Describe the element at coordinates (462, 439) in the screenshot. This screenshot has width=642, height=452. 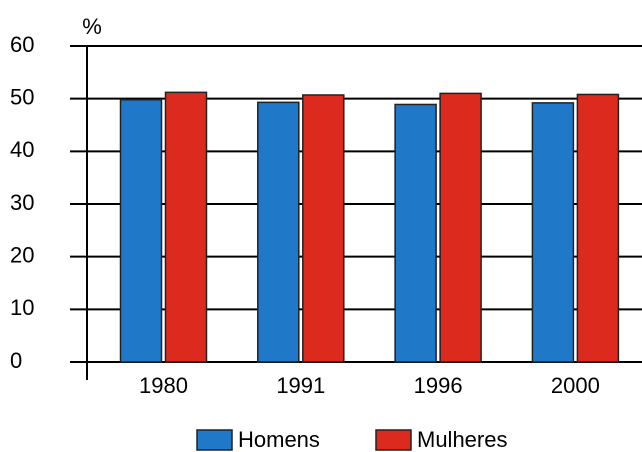
I see `legend-label: Mulheres` at that location.